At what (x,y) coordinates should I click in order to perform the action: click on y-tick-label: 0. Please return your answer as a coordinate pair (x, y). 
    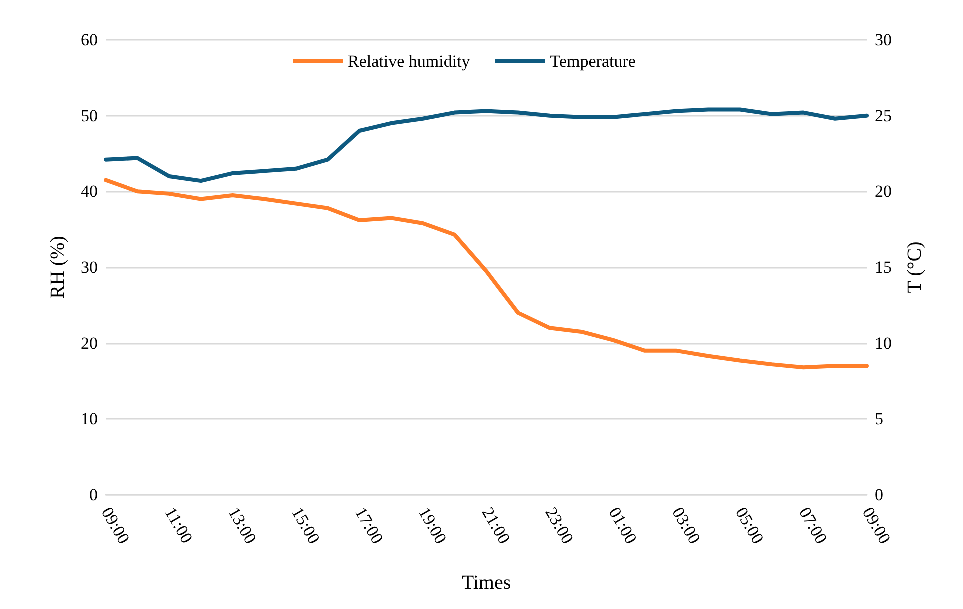
    Looking at the image, I should click on (94, 495).